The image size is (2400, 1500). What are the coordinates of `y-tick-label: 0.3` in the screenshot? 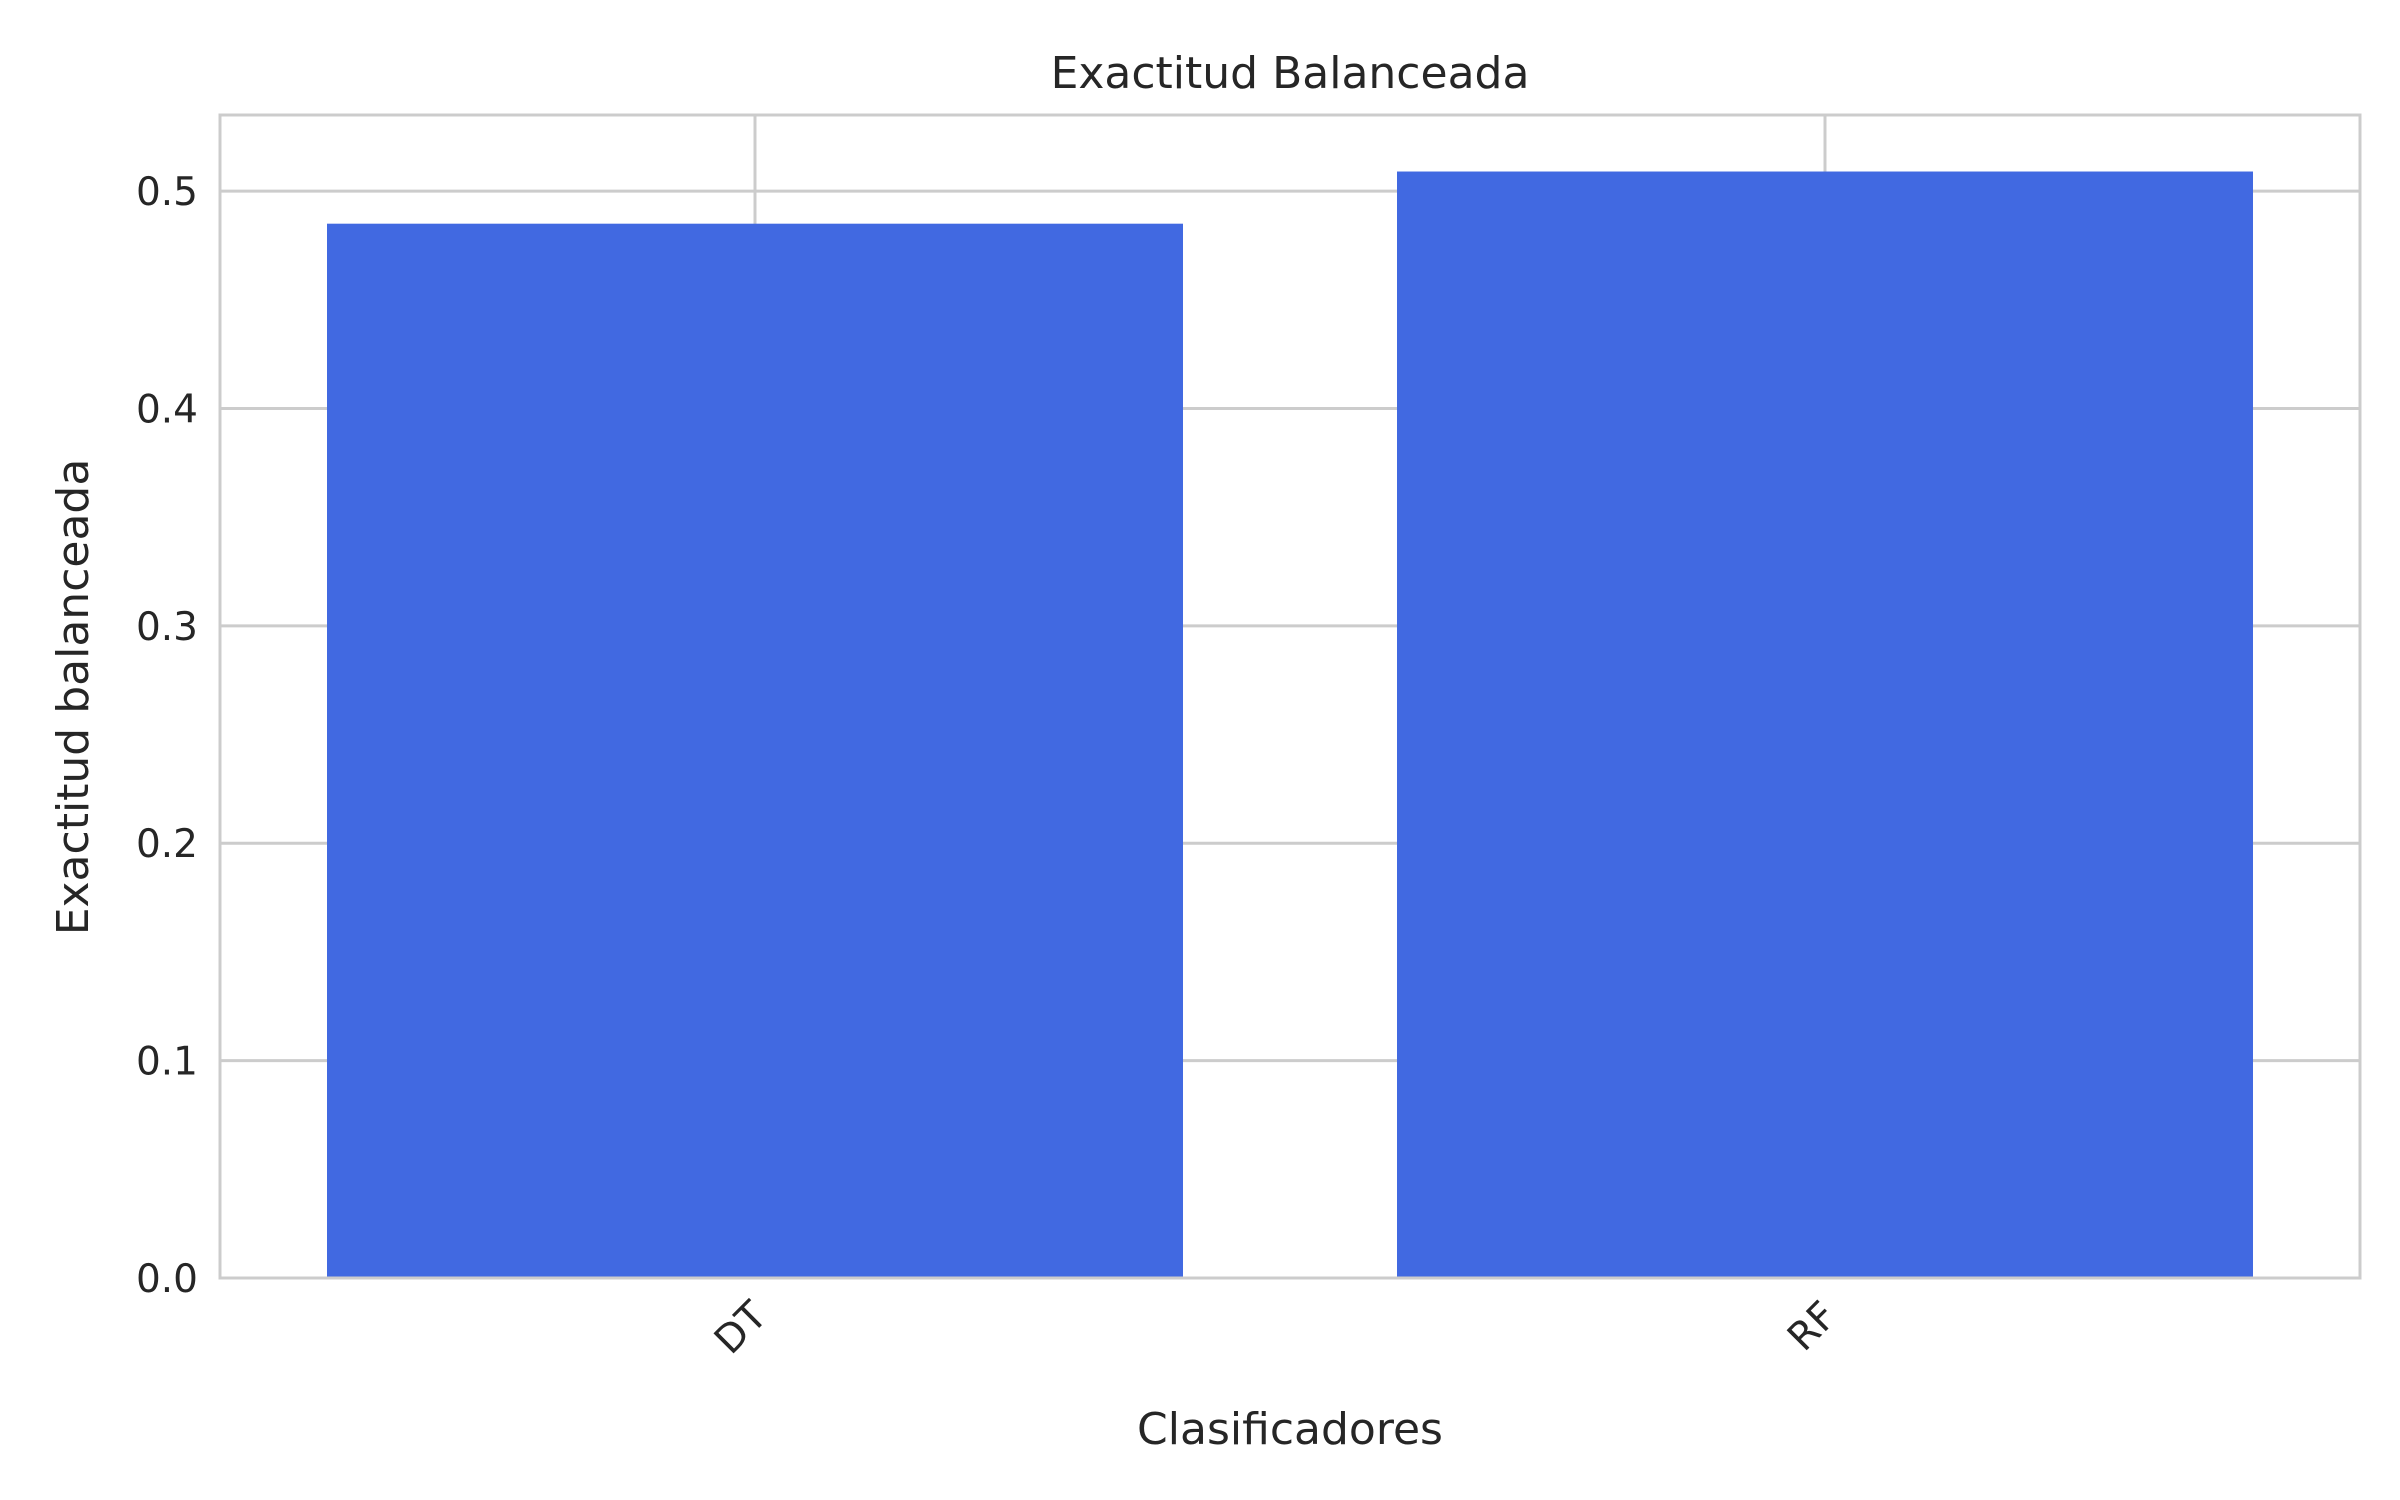 It's located at (167, 627).